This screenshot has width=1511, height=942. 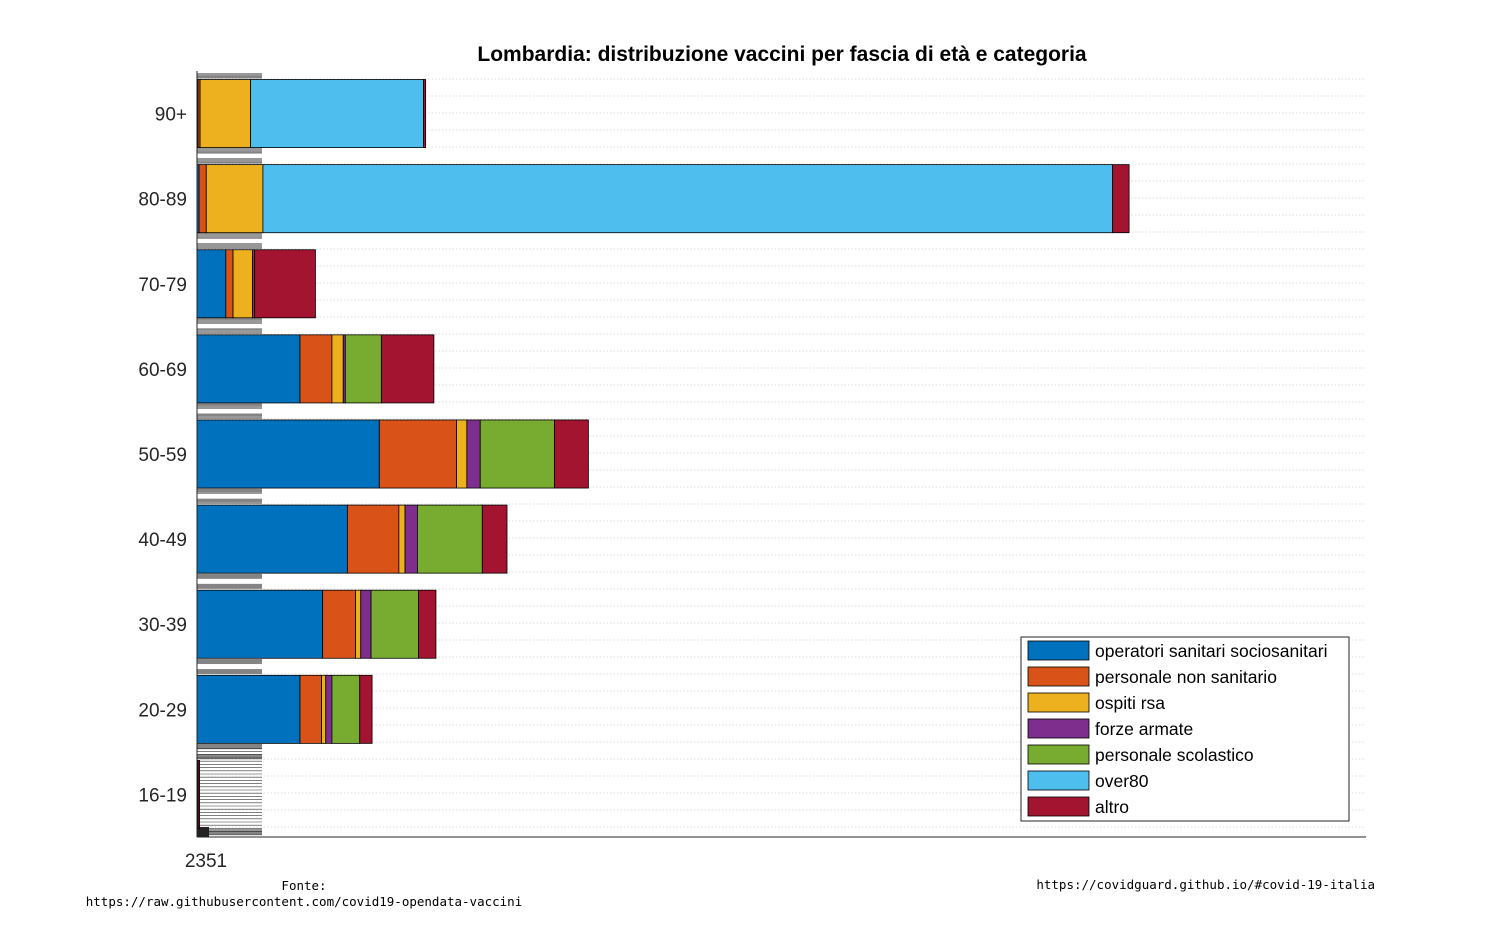 I want to click on y-tick-label: 70-79, so click(x=162, y=285).